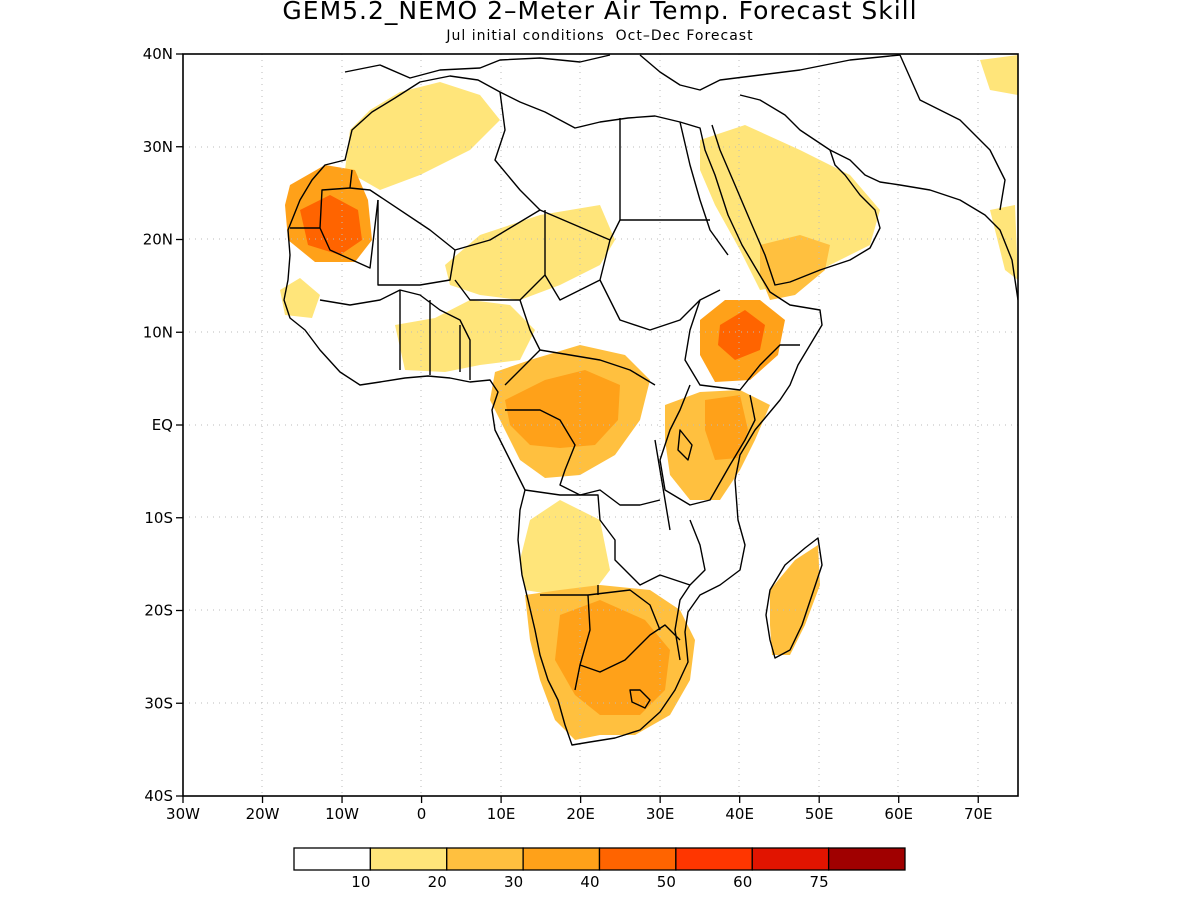 The image size is (1200, 900). What do you see at coordinates (437, 882) in the screenshot?
I see `colorbar-label: 20` at bounding box center [437, 882].